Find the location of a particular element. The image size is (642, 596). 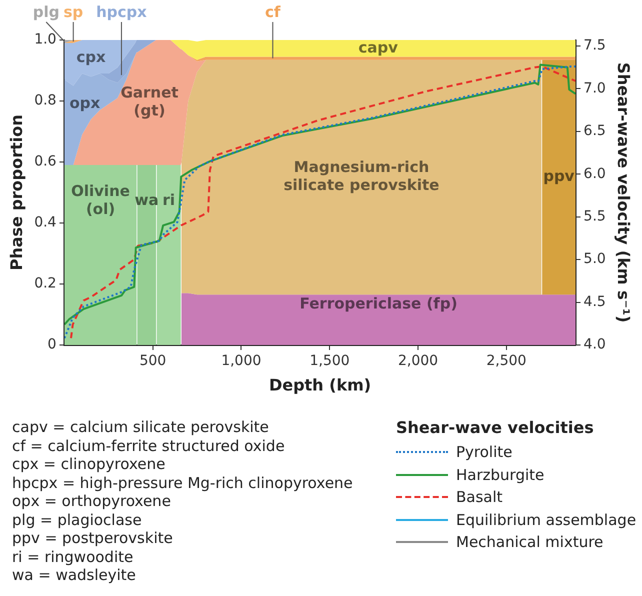

y-tick-label: 0.8 is located at coordinates (45, 100).